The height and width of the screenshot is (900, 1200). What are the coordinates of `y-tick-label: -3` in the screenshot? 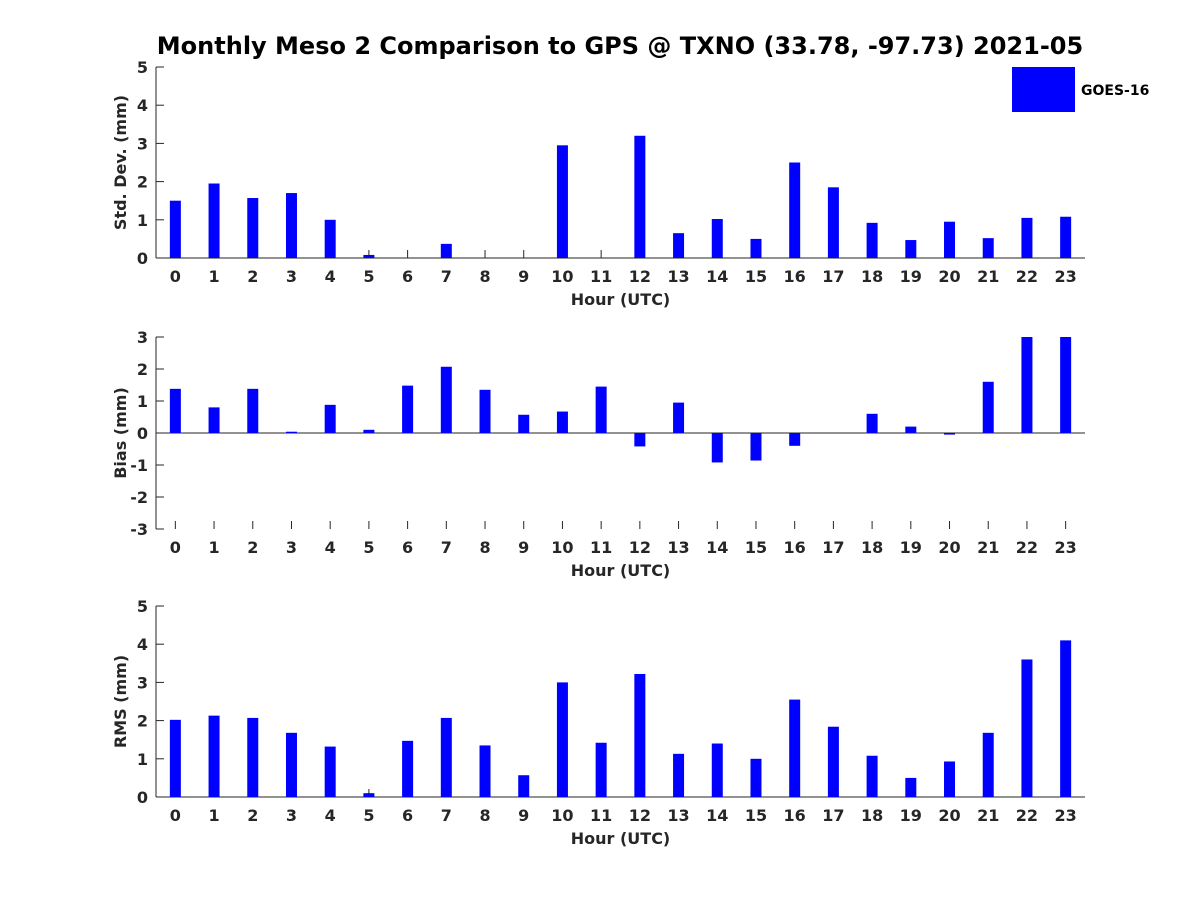 It's located at (139, 529).